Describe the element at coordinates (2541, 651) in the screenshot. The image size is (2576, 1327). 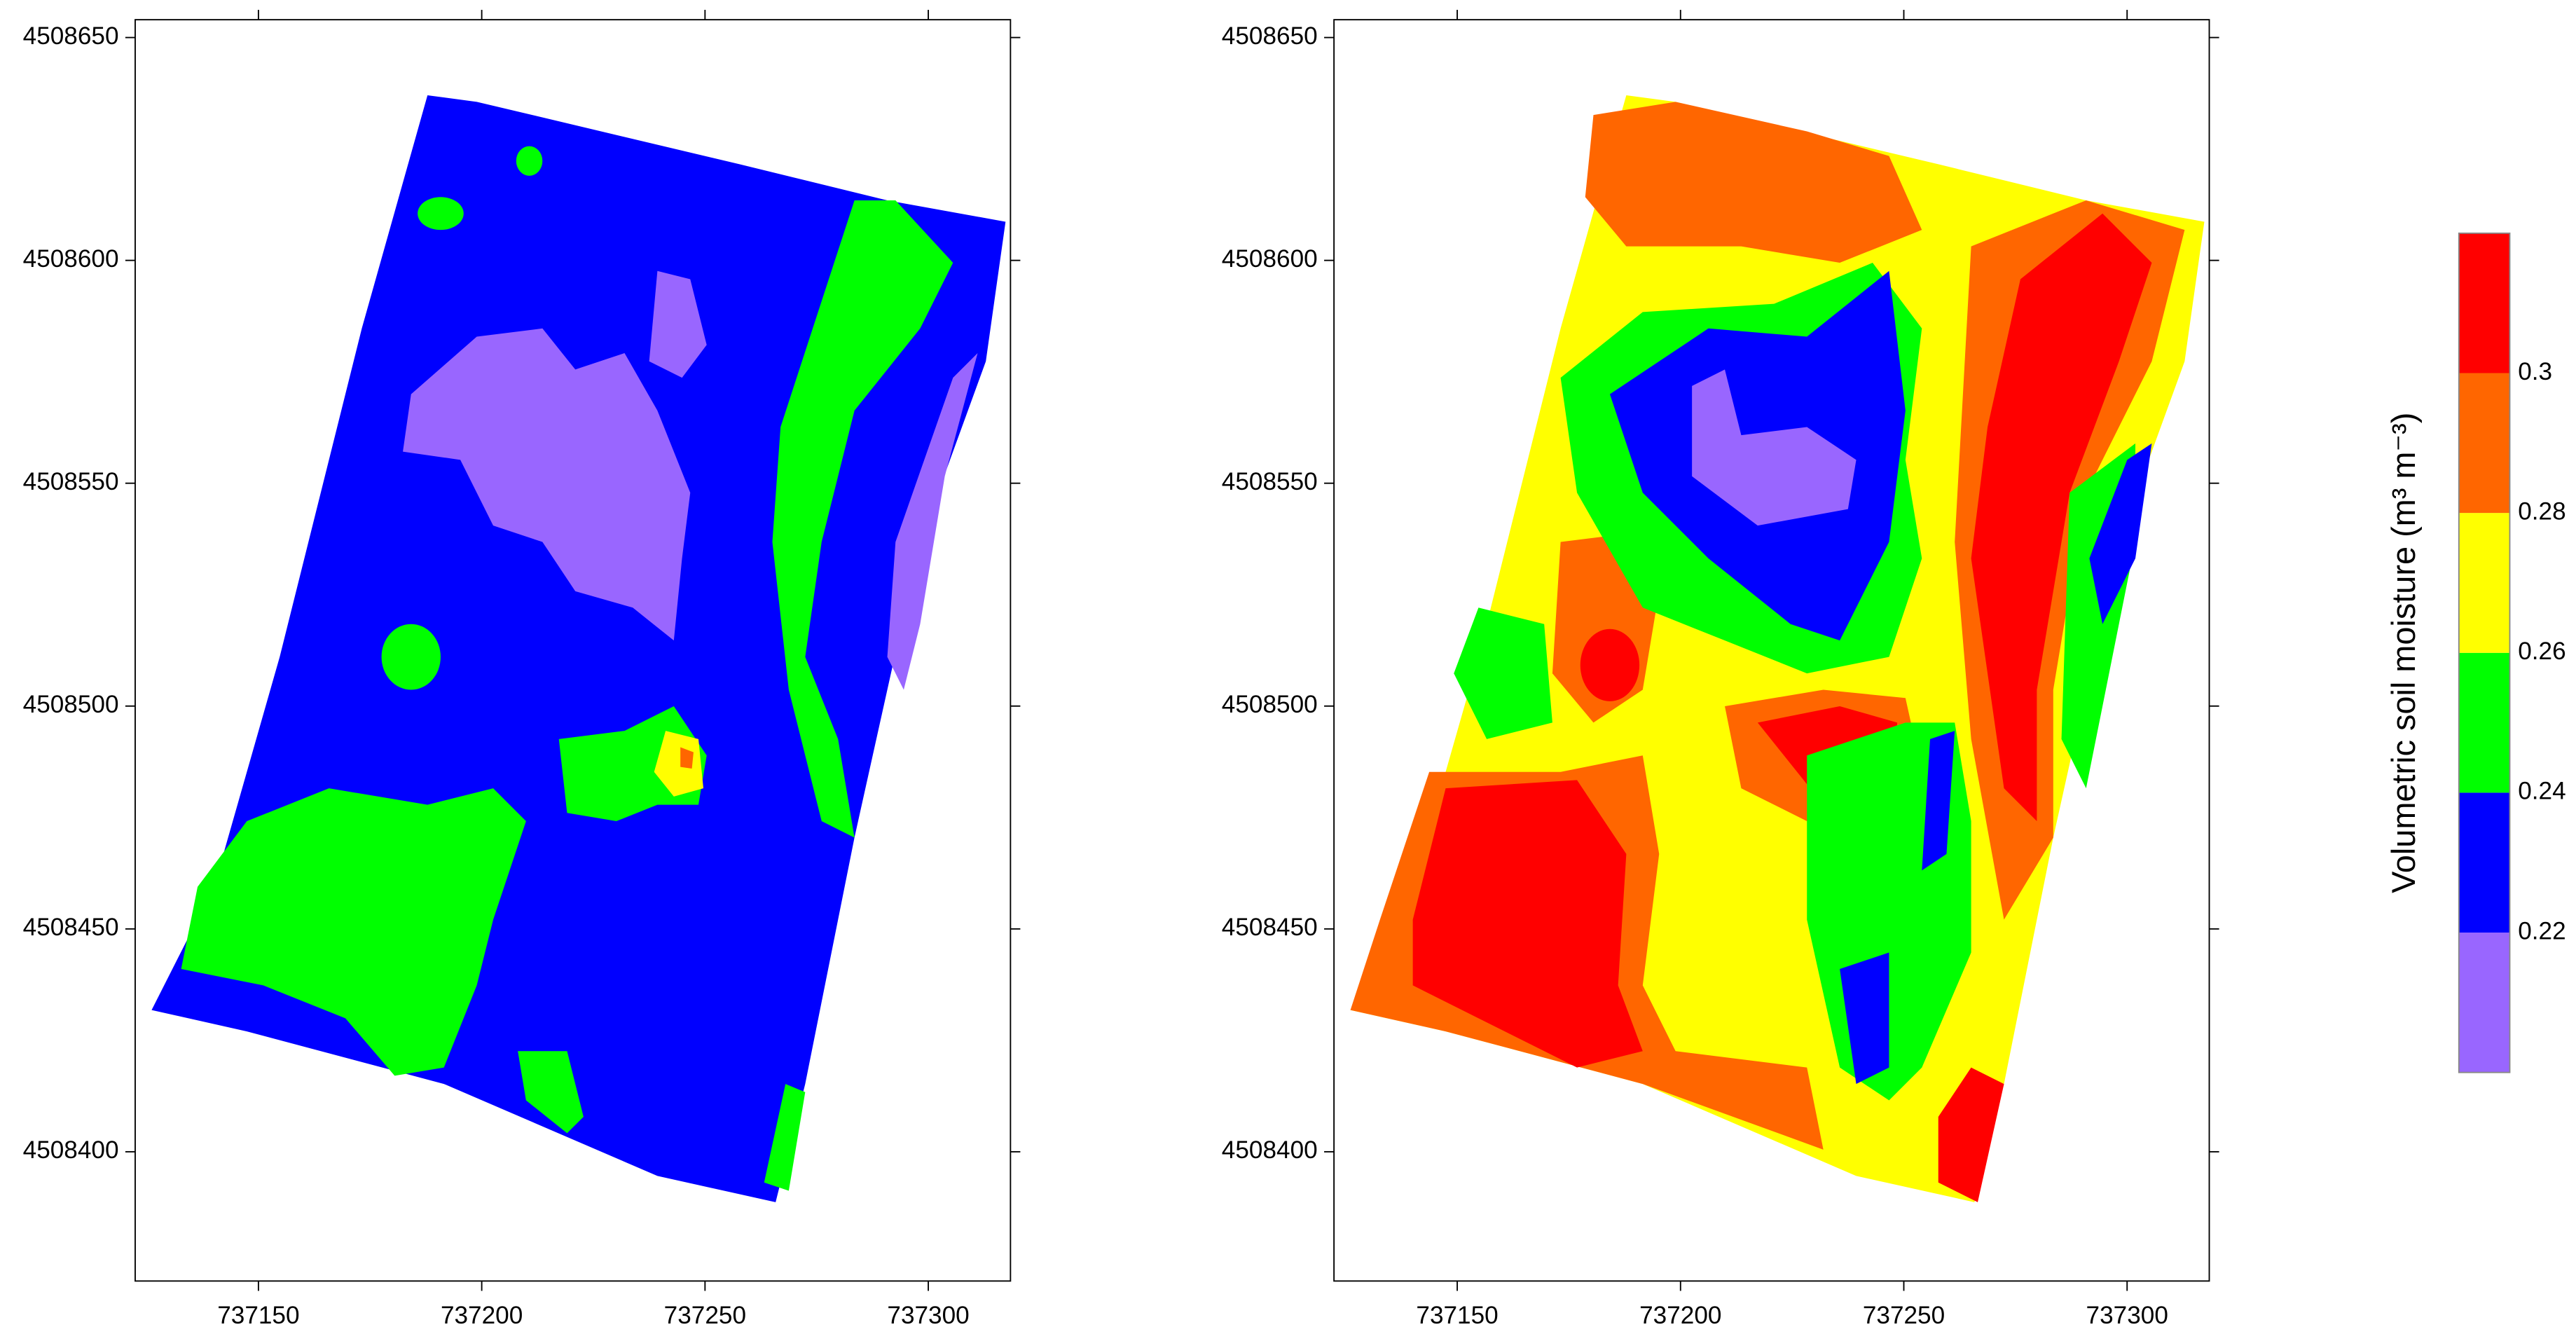
I see `colorbar-tick-label: 0.26` at that location.